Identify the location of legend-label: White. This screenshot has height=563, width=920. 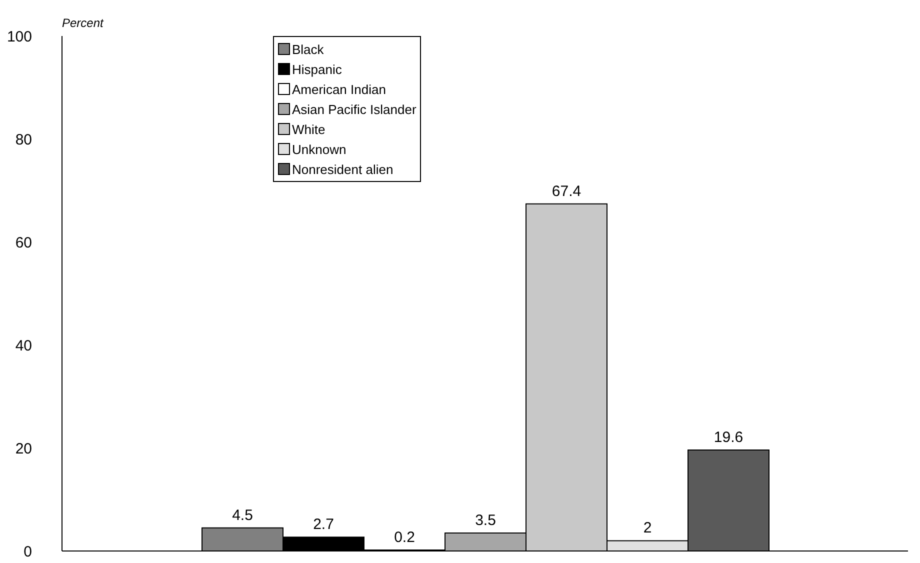
(309, 129).